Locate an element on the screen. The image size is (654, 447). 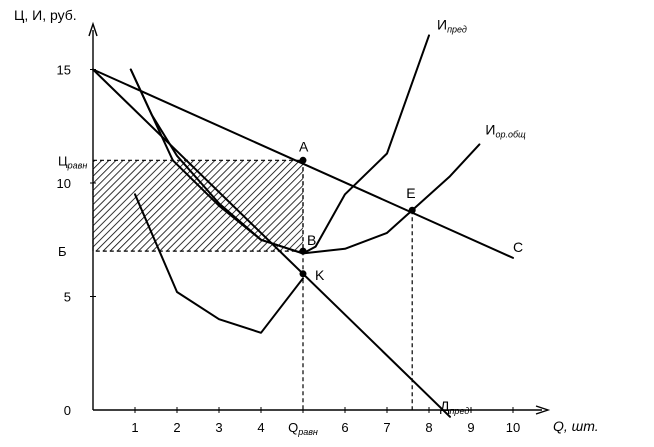
x-axis-label: Q, шт. is located at coordinates (576, 426).